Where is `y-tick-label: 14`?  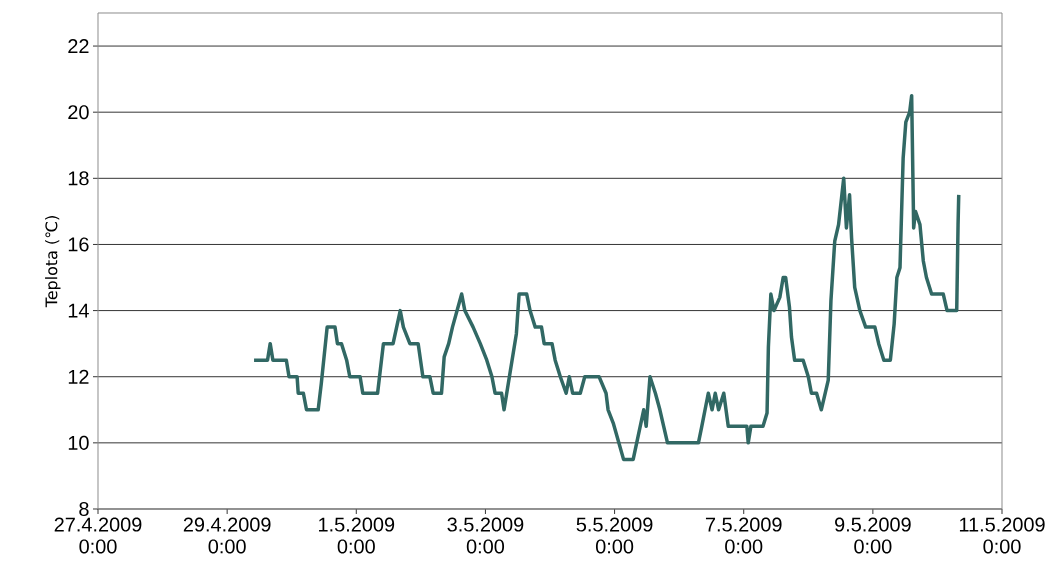 y-tick-label: 14 is located at coordinates (78, 310).